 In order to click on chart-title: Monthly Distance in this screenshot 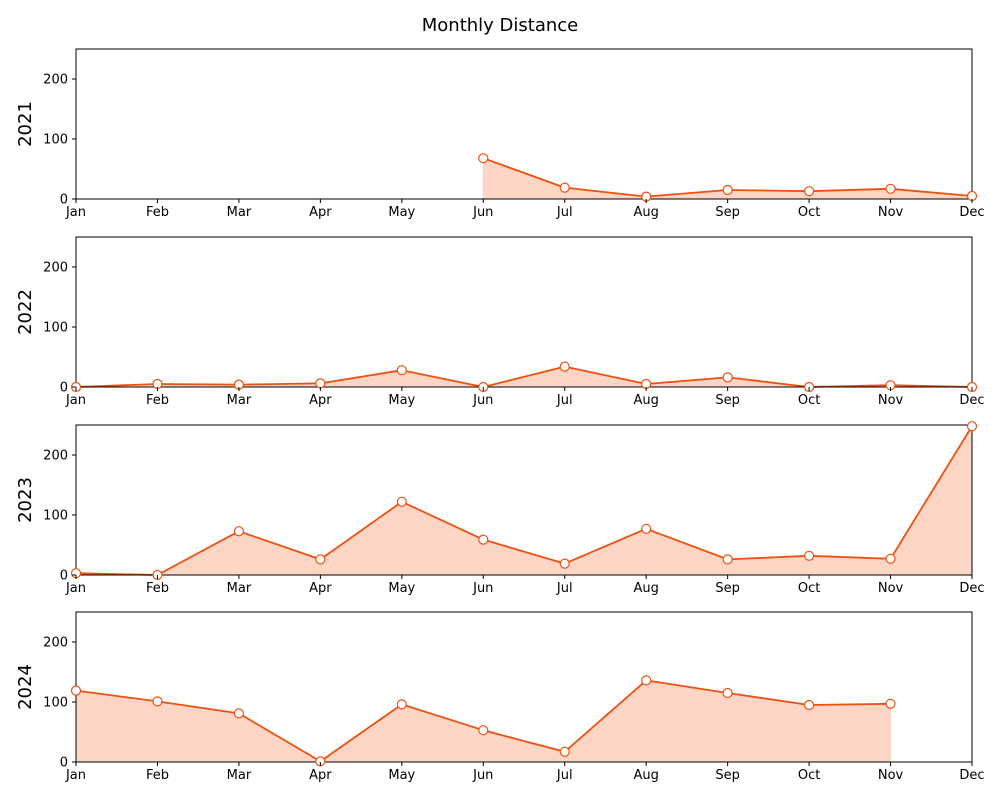, I will do `click(500, 25)`.